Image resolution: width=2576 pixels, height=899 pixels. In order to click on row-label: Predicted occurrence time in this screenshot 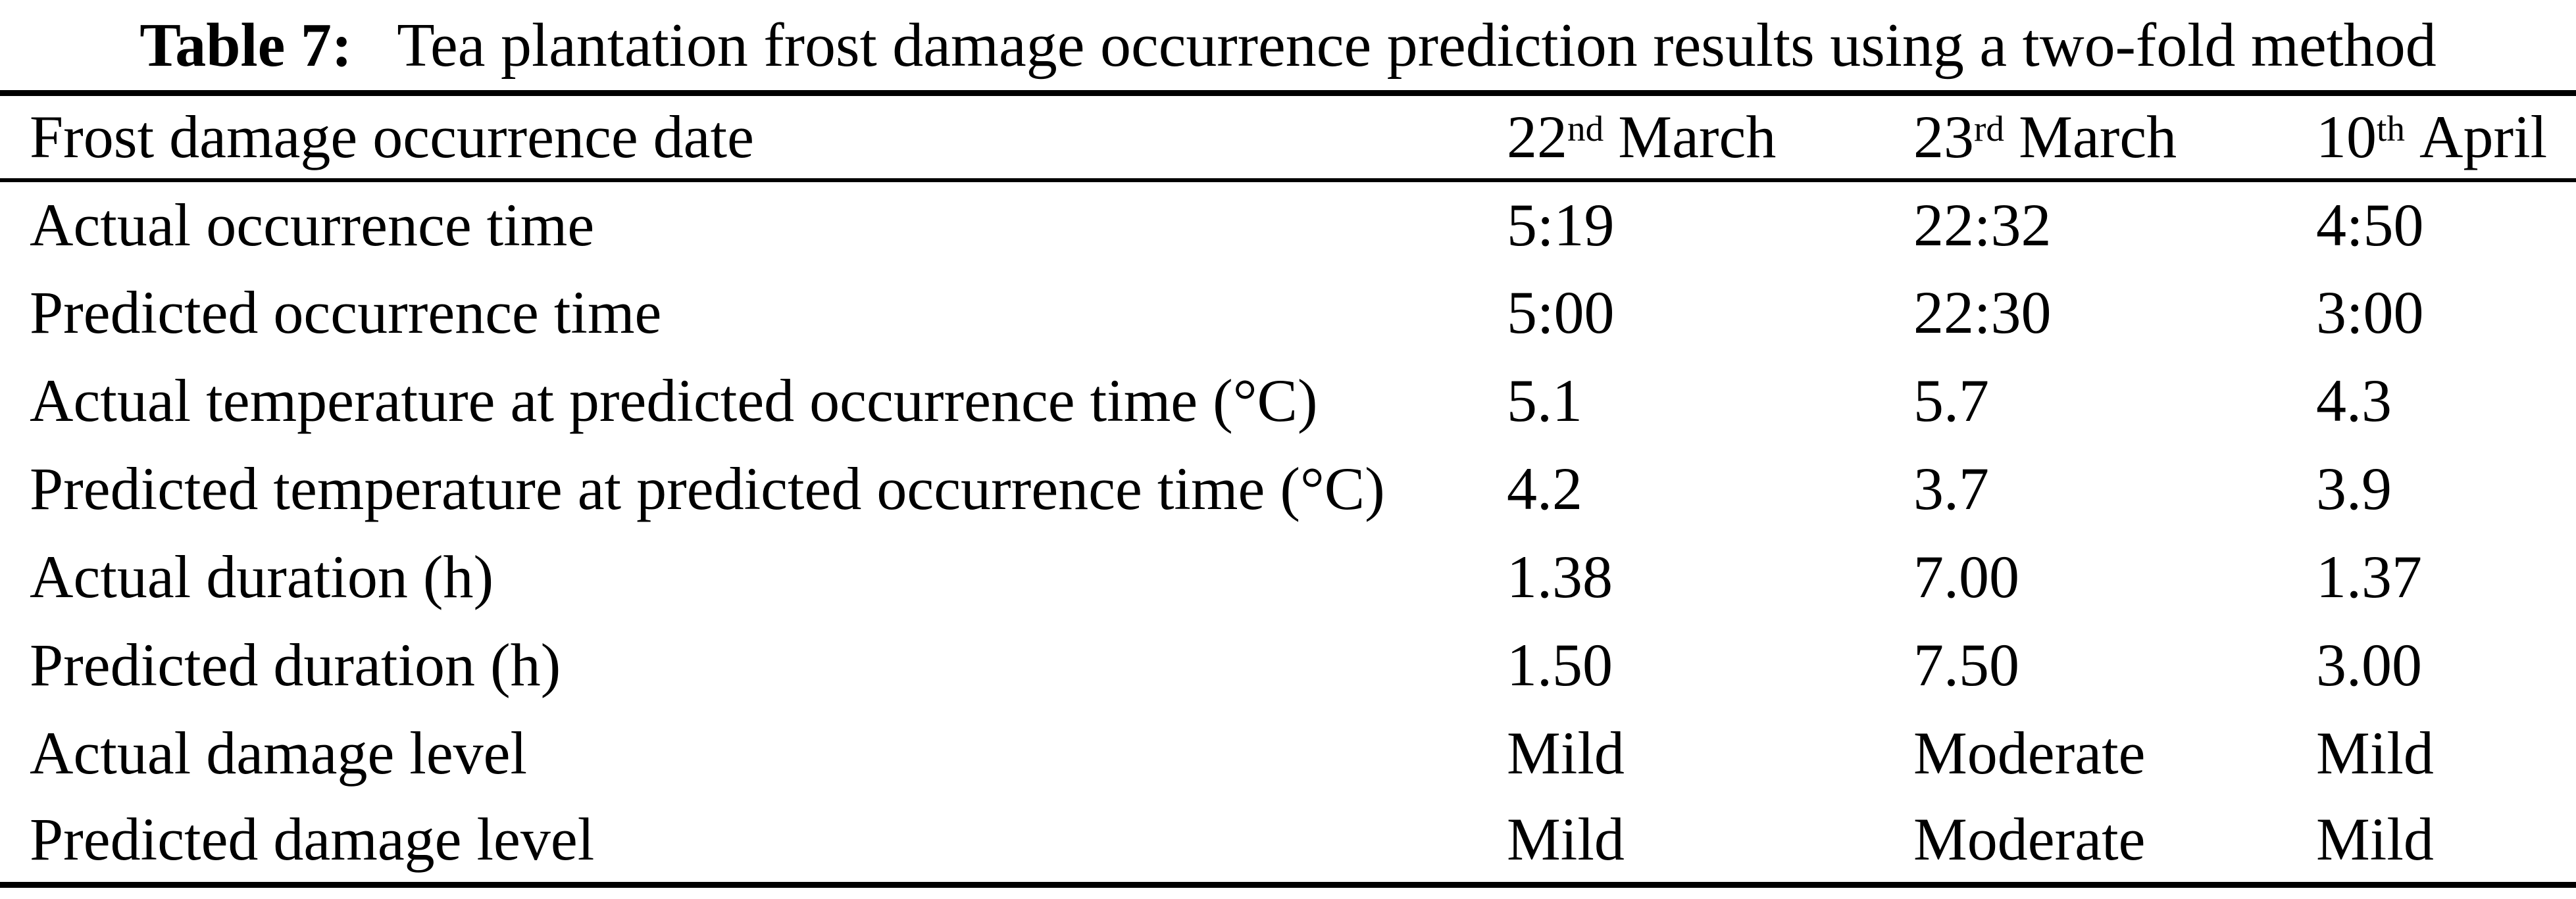, I will do `click(346, 312)`.